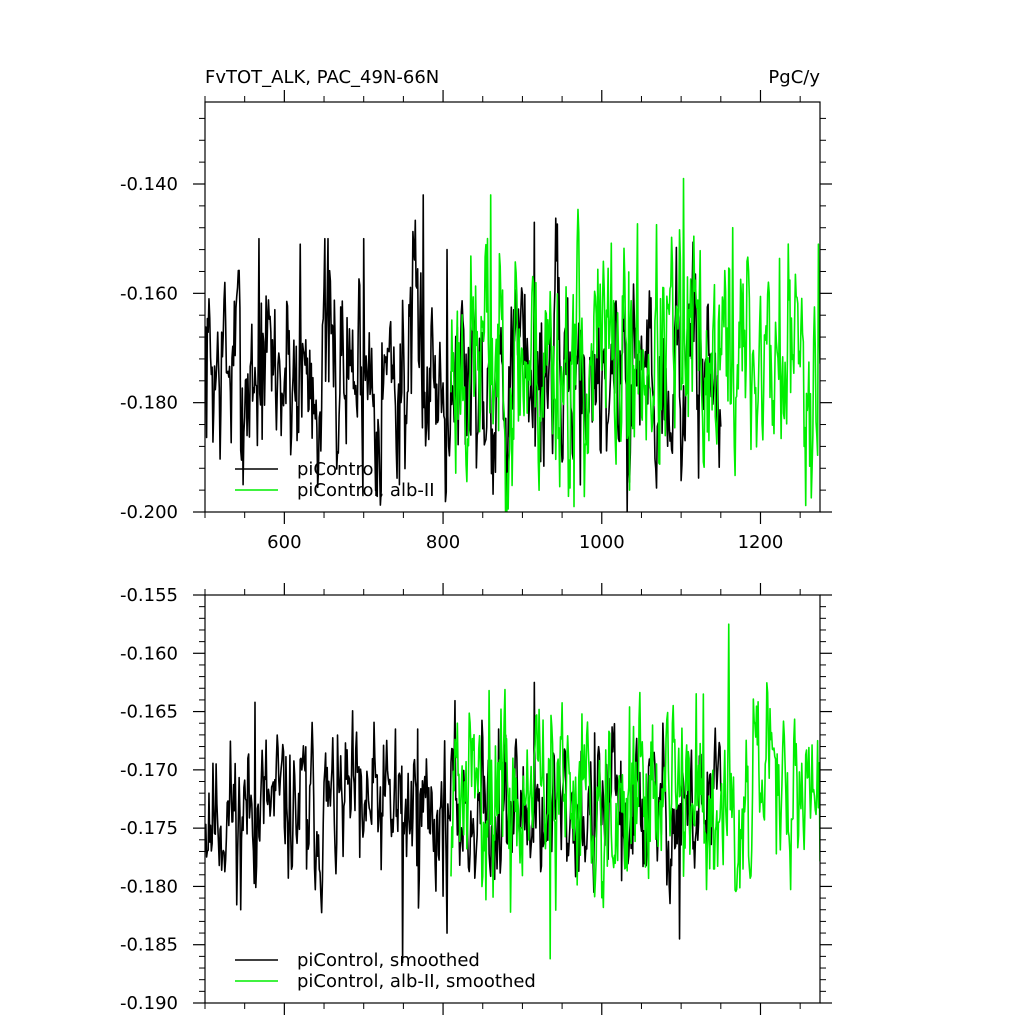 The width and height of the screenshot is (1024, 1024). What do you see at coordinates (149, 945) in the screenshot?
I see `y-tick-label: -0.185` at bounding box center [149, 945].